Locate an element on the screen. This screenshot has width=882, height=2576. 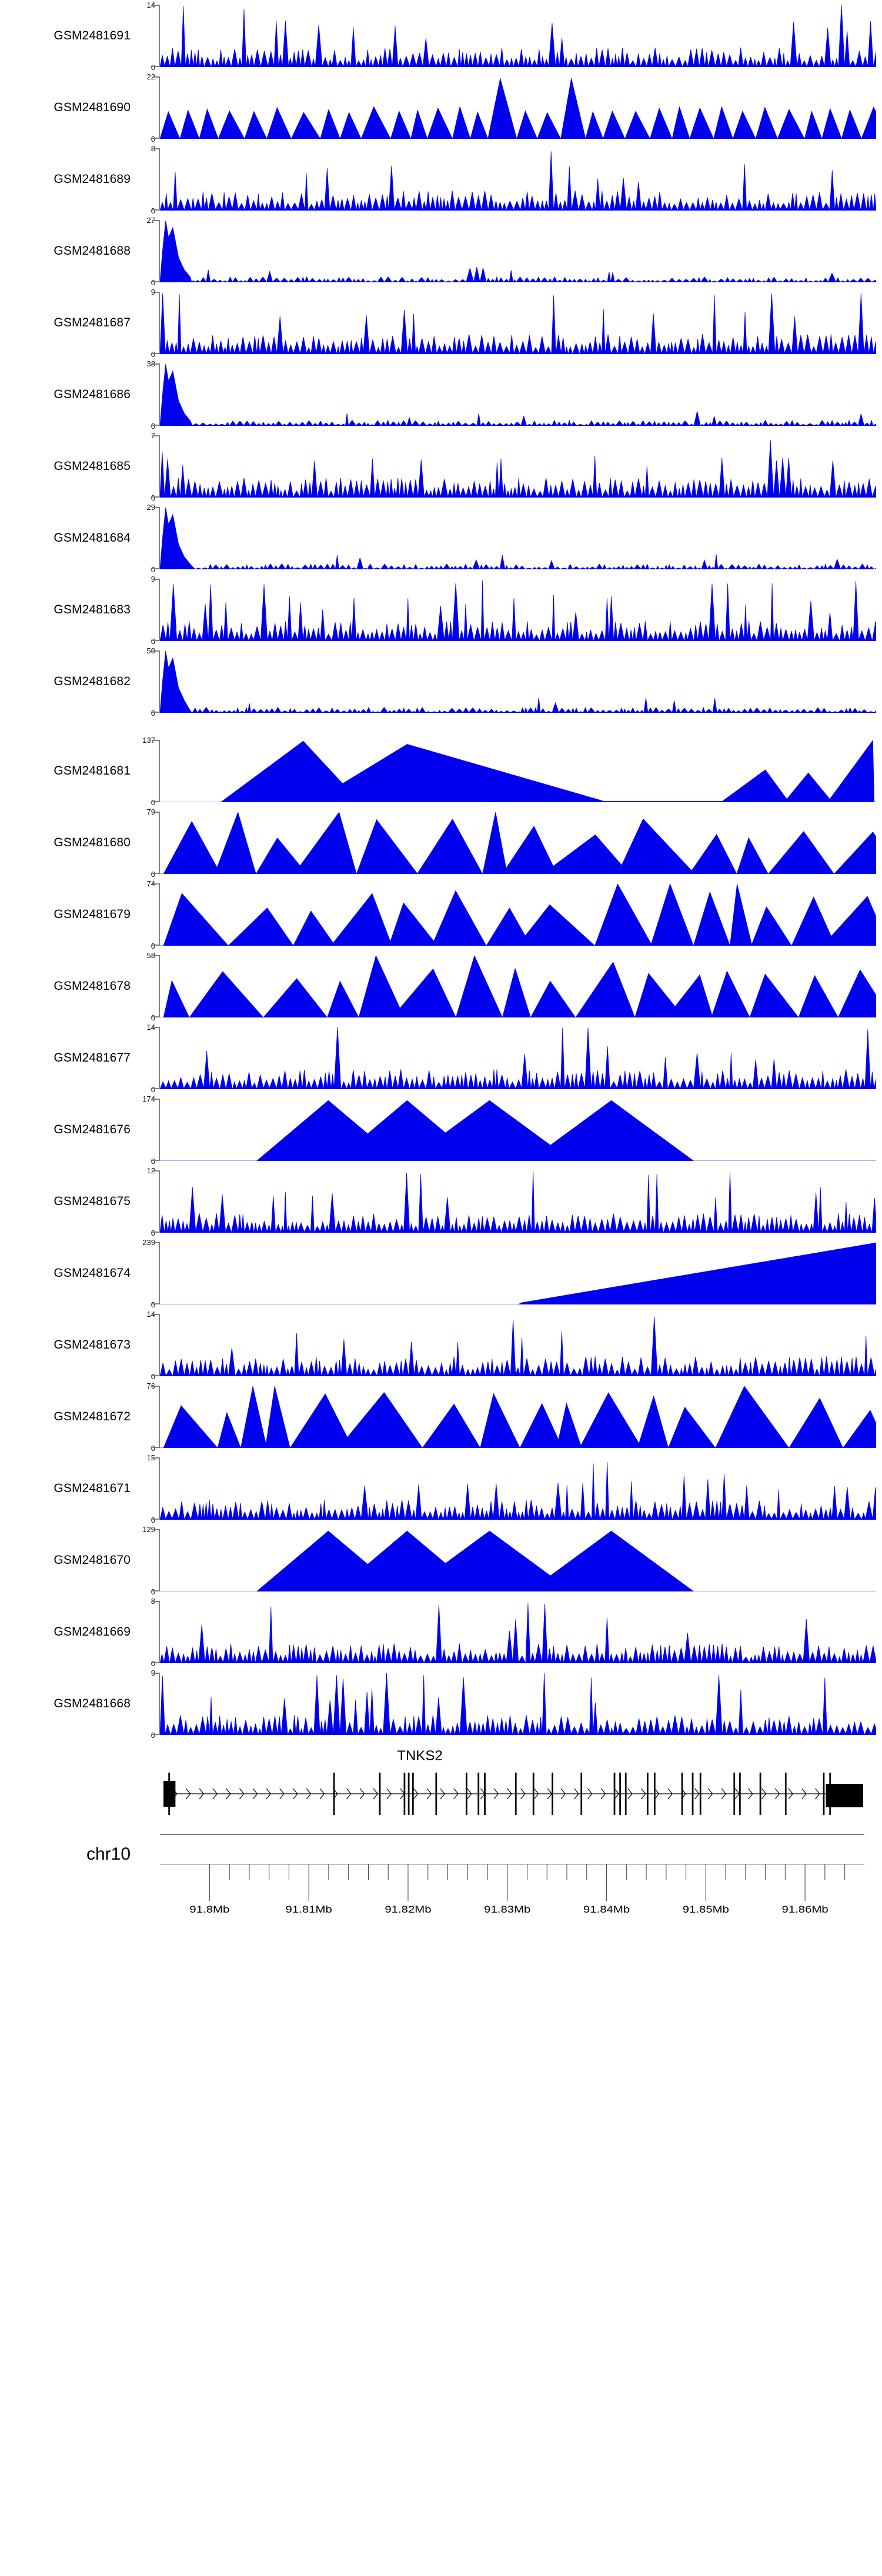
track-label-gsm2481670: GSM2481670 is located at coordinates (92, 1560).